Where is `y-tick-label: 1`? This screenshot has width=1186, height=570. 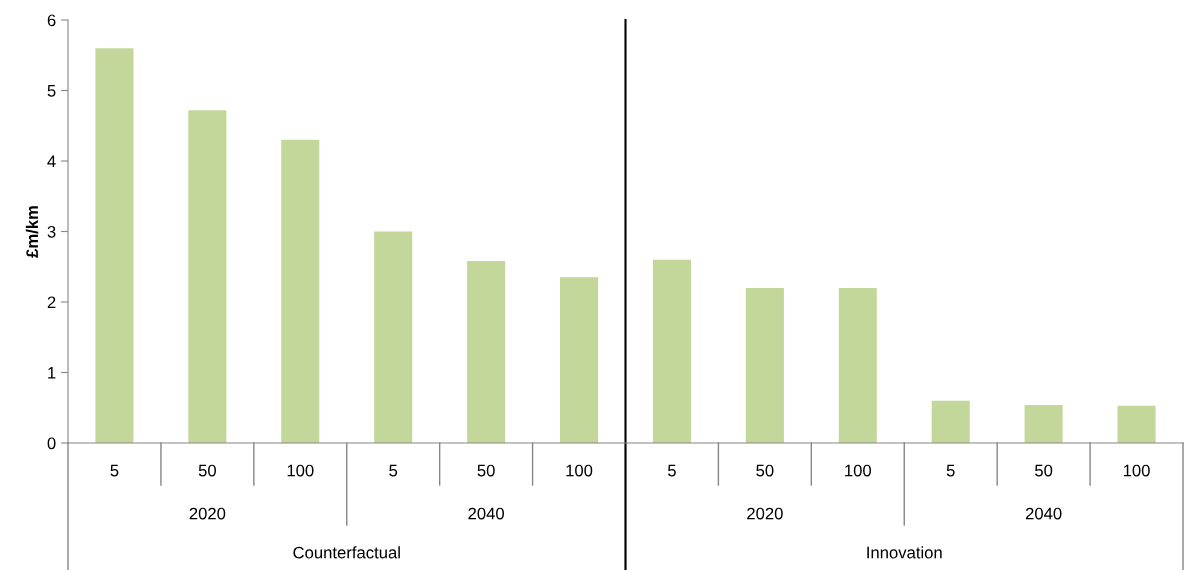
y-tick-label: 1 is located at coordinates (52, 373).